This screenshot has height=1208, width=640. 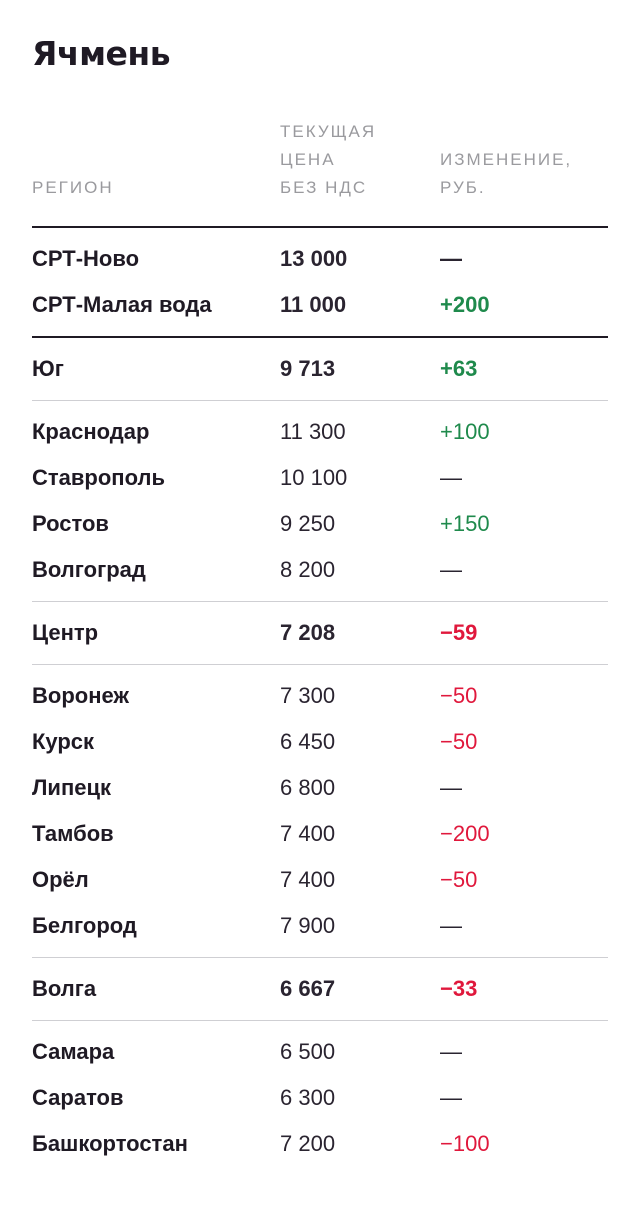 What do you see at coordinates (308, 787) in the screenshot?
I see `price-cell: 6 800` at bounding box center [308, 787].